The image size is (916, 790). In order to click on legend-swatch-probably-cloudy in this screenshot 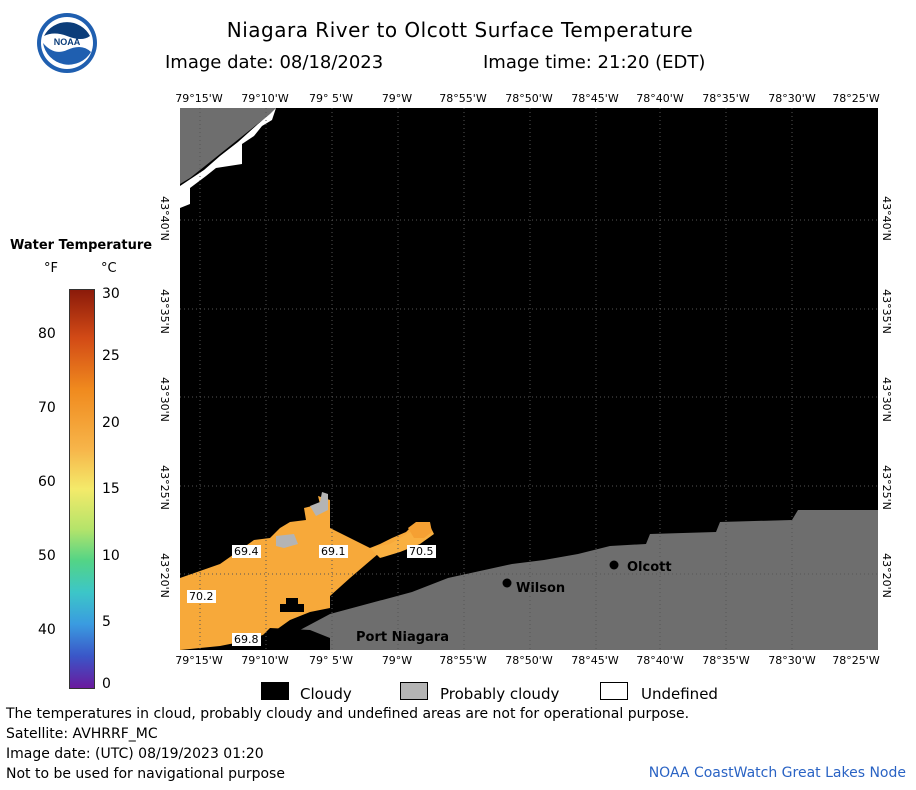, I will do `click(414, 691)`.